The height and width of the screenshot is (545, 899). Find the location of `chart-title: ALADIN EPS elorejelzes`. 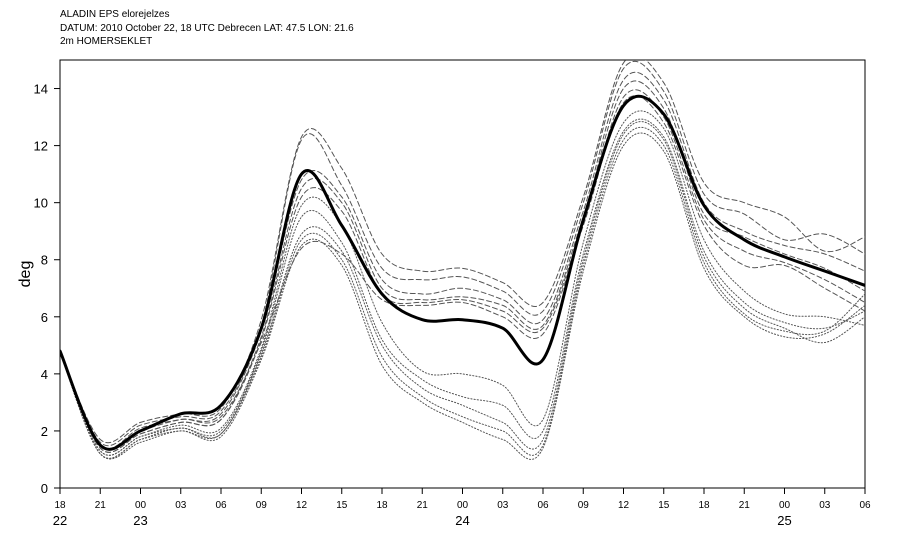

chart-title: ALADIN EPS elorejelzes is located at coordinates (115, 14).